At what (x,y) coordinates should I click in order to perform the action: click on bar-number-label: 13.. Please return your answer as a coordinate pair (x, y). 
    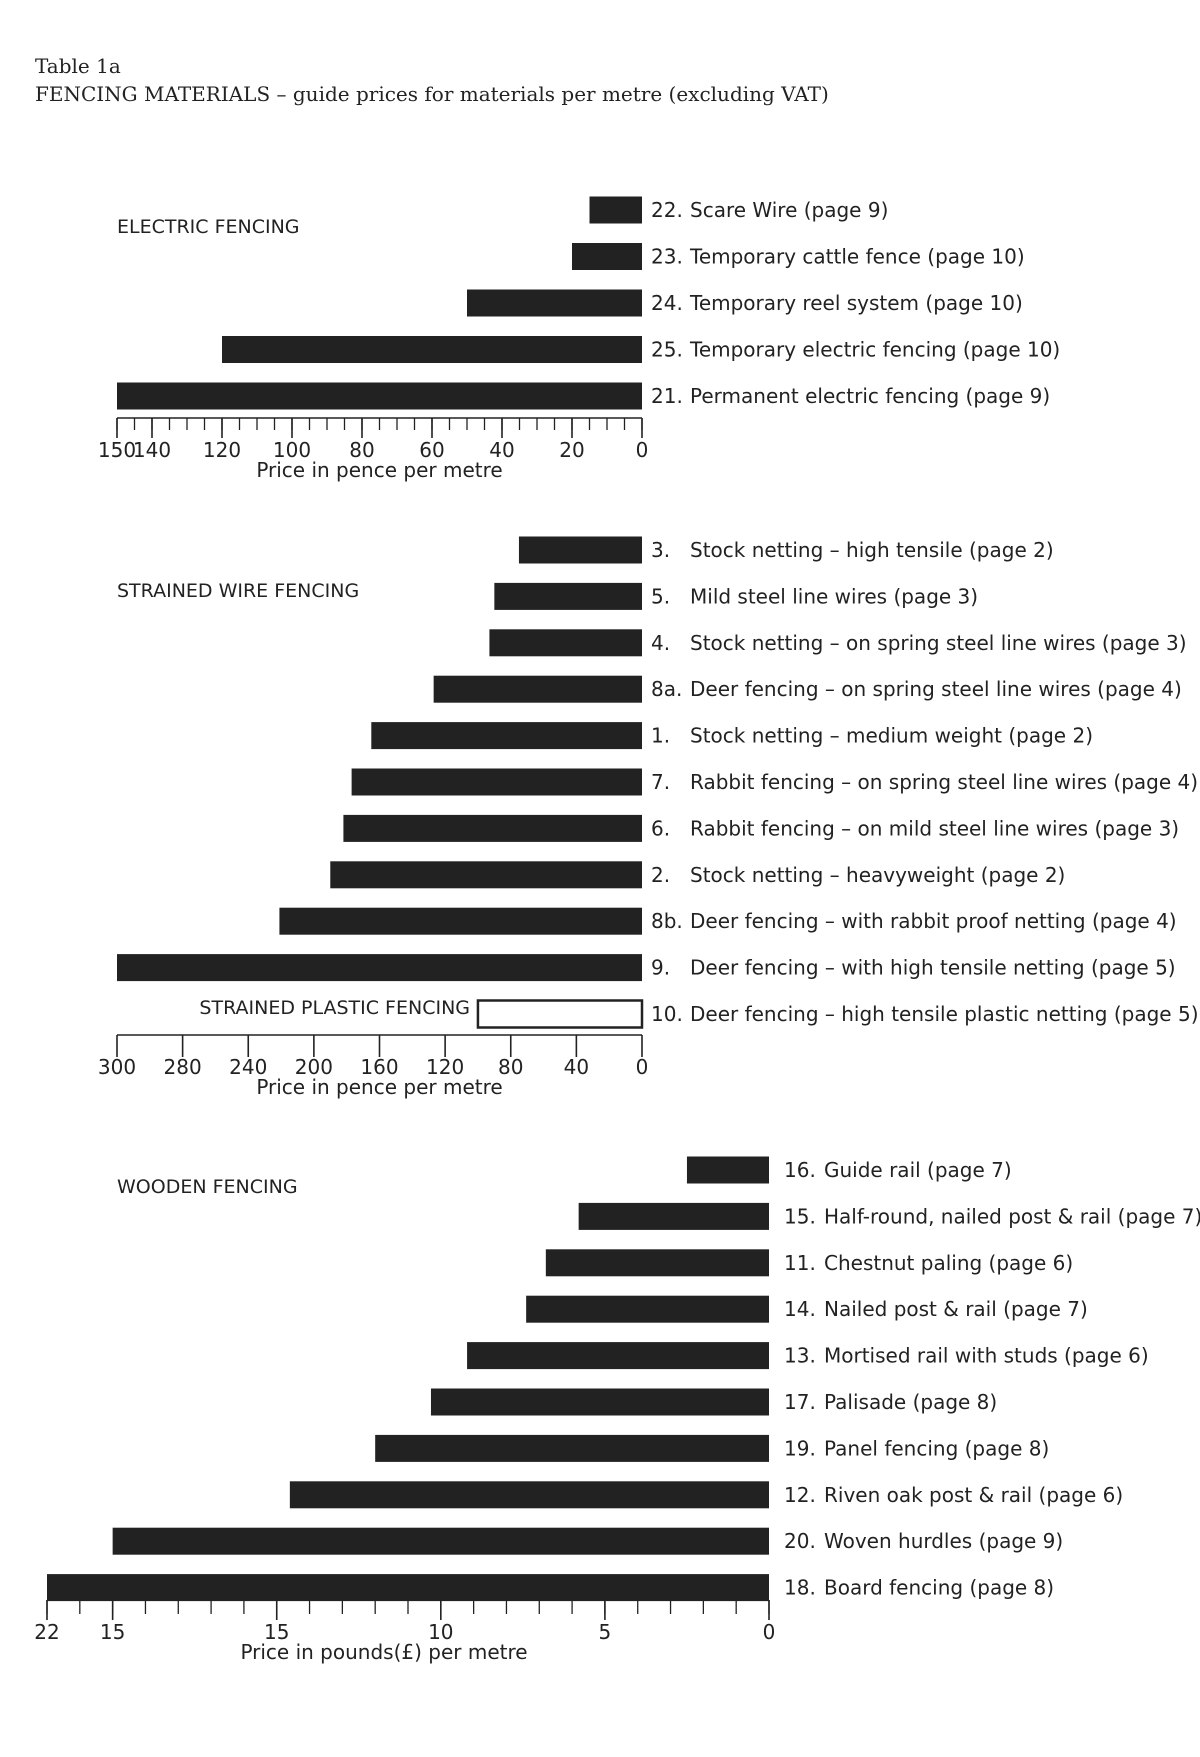
    Looking at the image, I should click on (800, 1356).